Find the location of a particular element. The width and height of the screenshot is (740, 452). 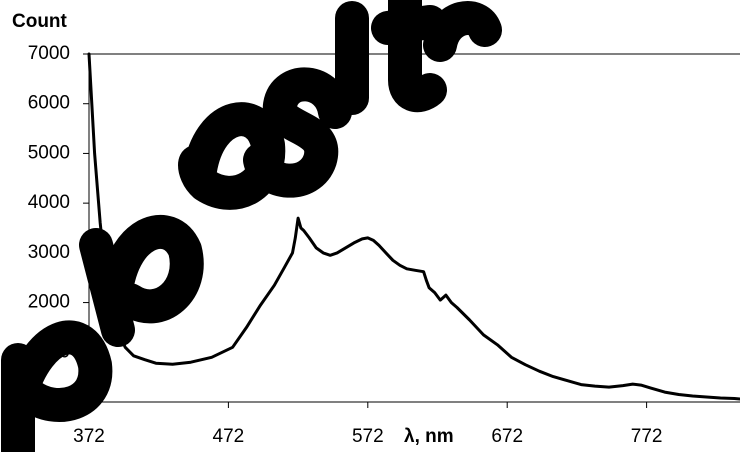

y-tick-label: 1000 is located at coordinates (49, 351).